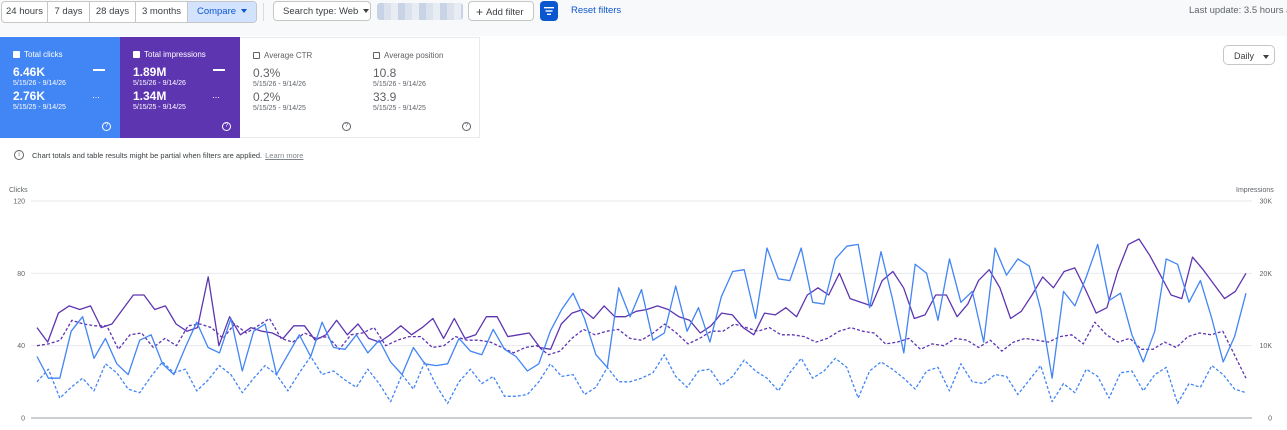 The height and width of the screenshot is (430, 1287). Describe the element at coordinates (19, 311) in the screenshot. I see `left-axis-ticks: 120 80 40 0` at that location.